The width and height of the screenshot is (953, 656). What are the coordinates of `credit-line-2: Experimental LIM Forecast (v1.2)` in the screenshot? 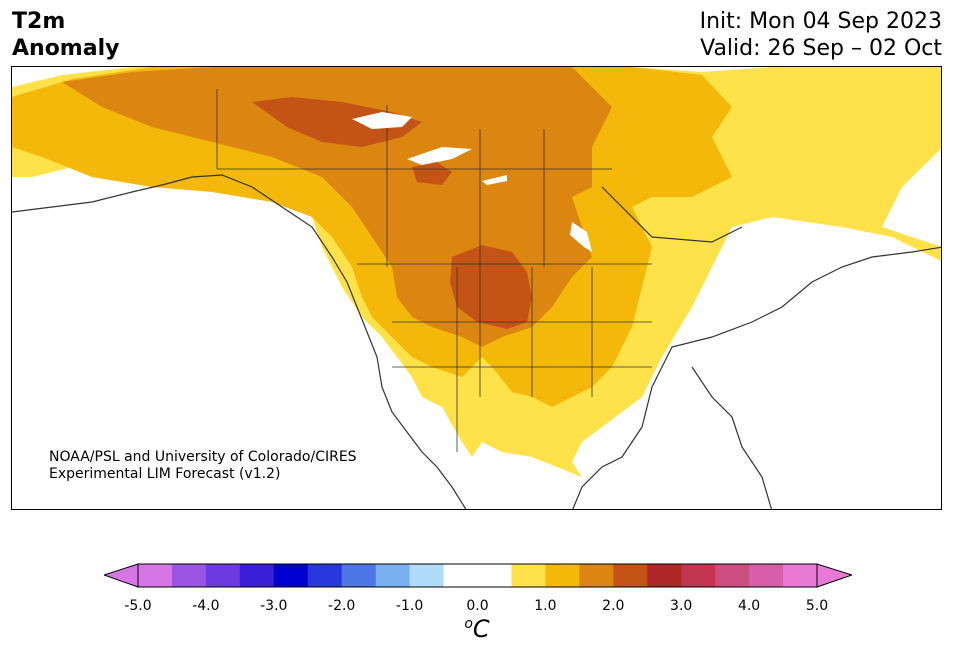 It's located at (165, 474).